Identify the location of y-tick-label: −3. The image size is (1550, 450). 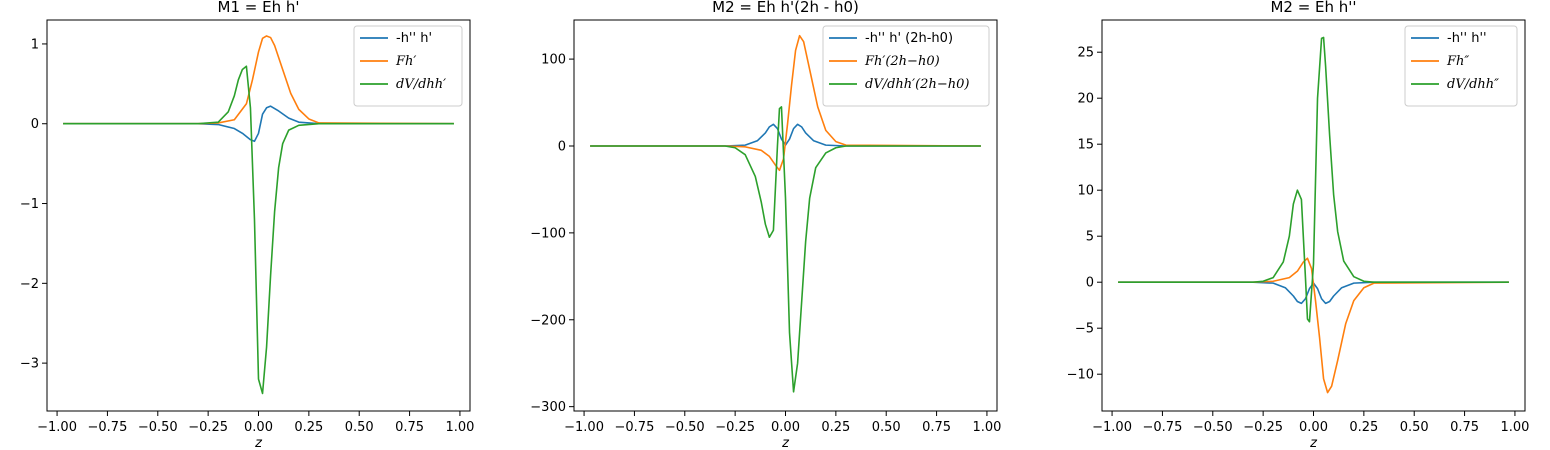
(29, 364).